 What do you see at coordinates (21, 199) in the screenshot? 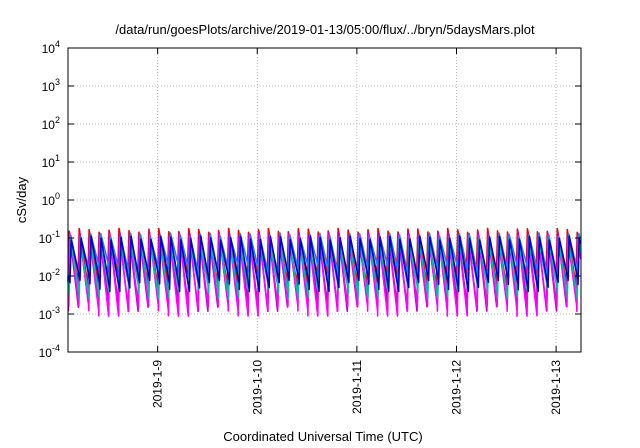
I see `y-axis-title: cSv/day` at bounding box center [21, 199].